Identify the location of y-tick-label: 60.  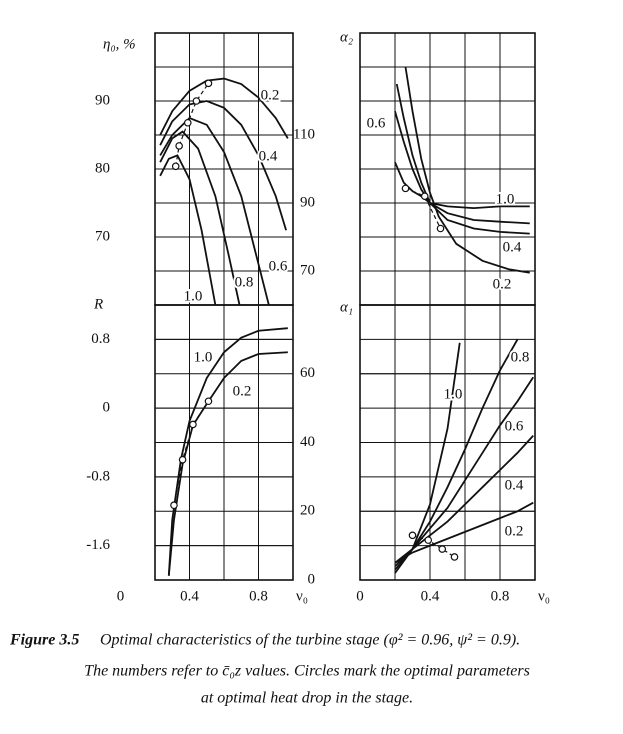
(307, 373).